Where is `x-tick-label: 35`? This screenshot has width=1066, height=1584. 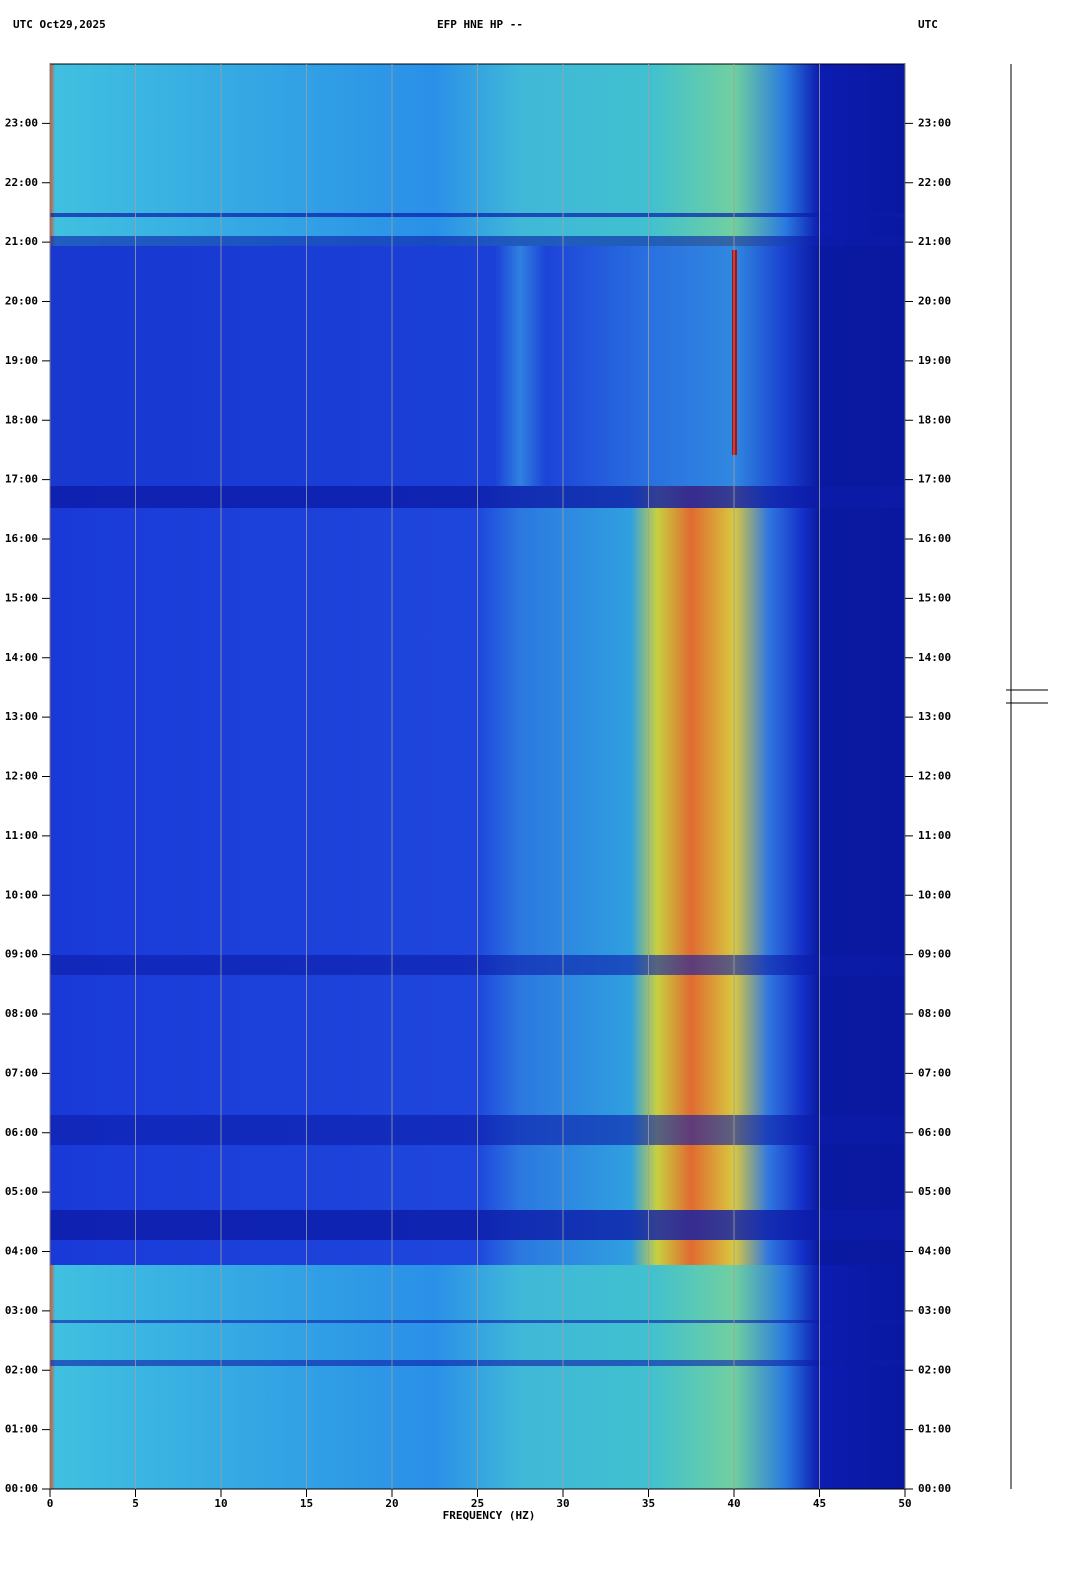
x-tick-label: 35 is located at coordinates (648, 1503).